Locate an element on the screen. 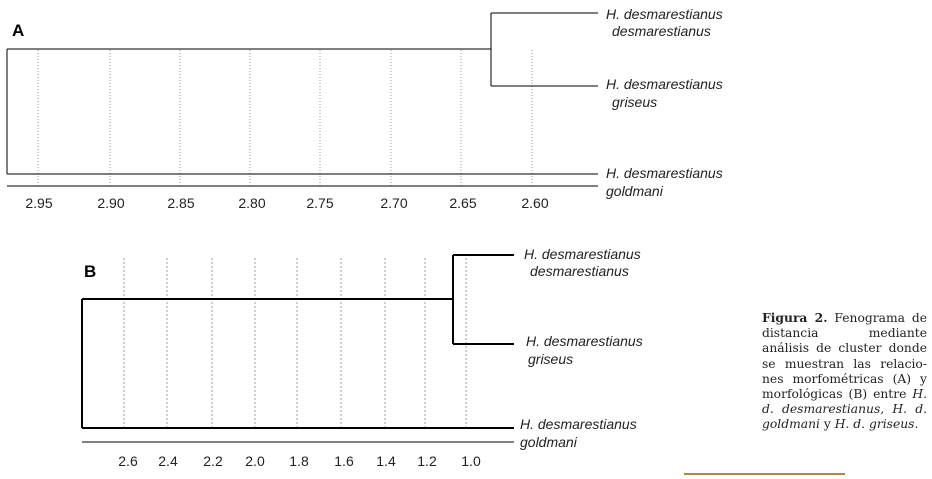 This screenshot has height=479, width=932. b-taxon-desmarestianus-line2: desmarestianus is located at coordinates (579, 271).